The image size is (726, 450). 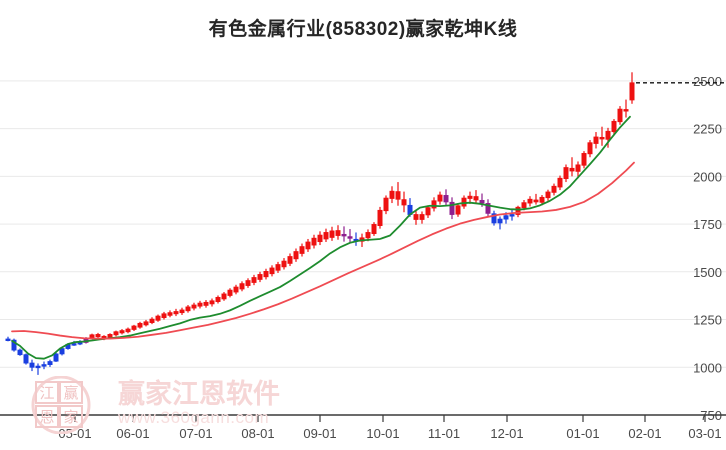 What do you see at coordinates (257, 433) in the screenshot?
I see `x-axis-label-08-01: 08-01` at bounding box center [257, 433].